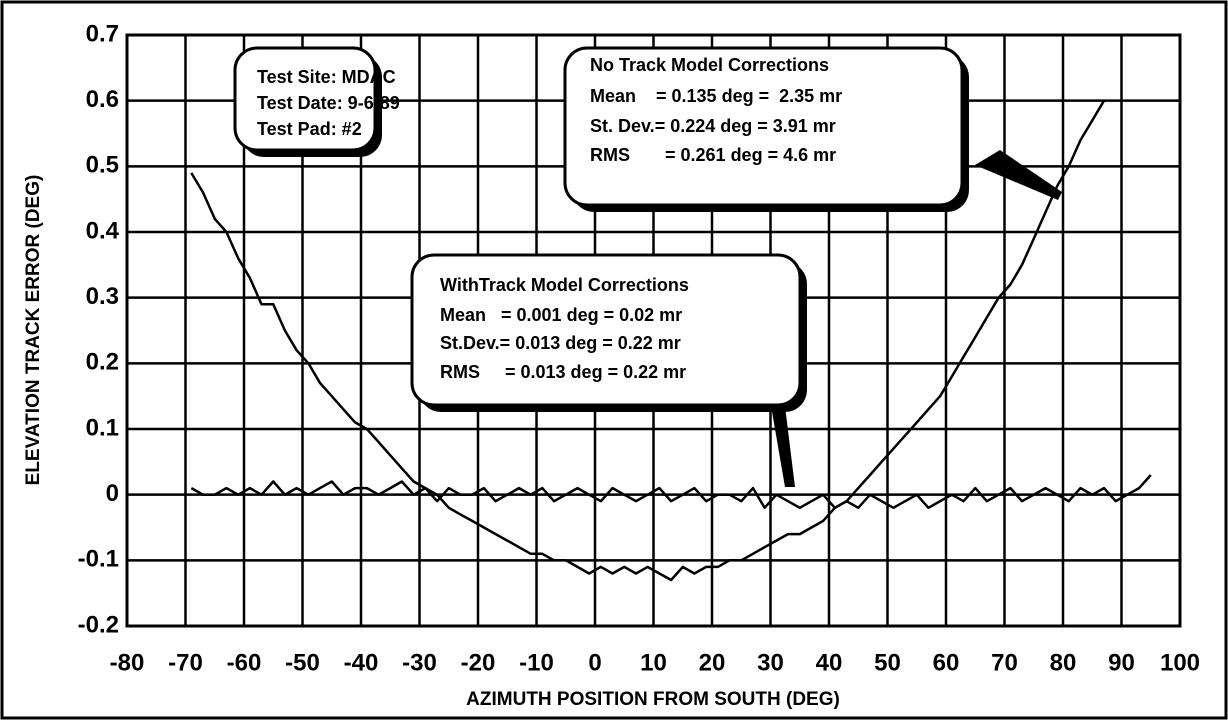  I want to click on annotation-text: Test Site: MDAC, so click(326, 77).